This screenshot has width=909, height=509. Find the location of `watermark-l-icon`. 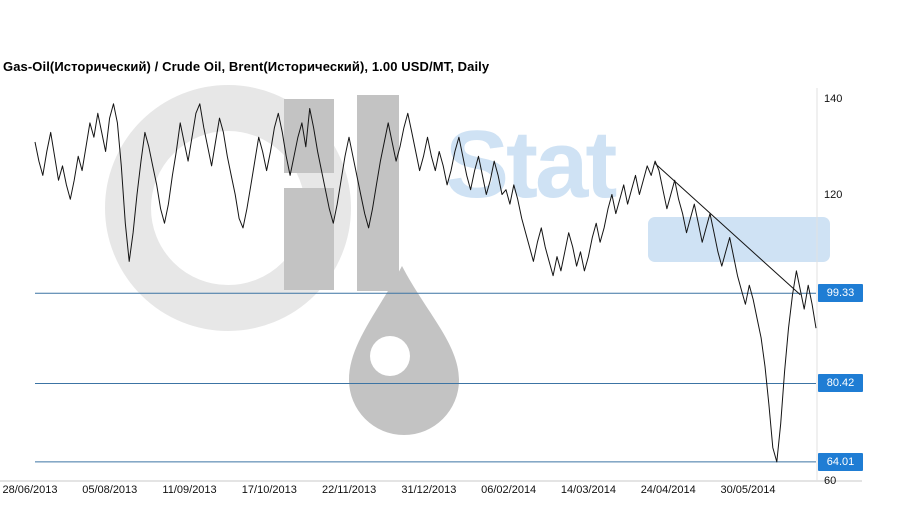

watermark-l-icon is located at coordinates (378, 193).